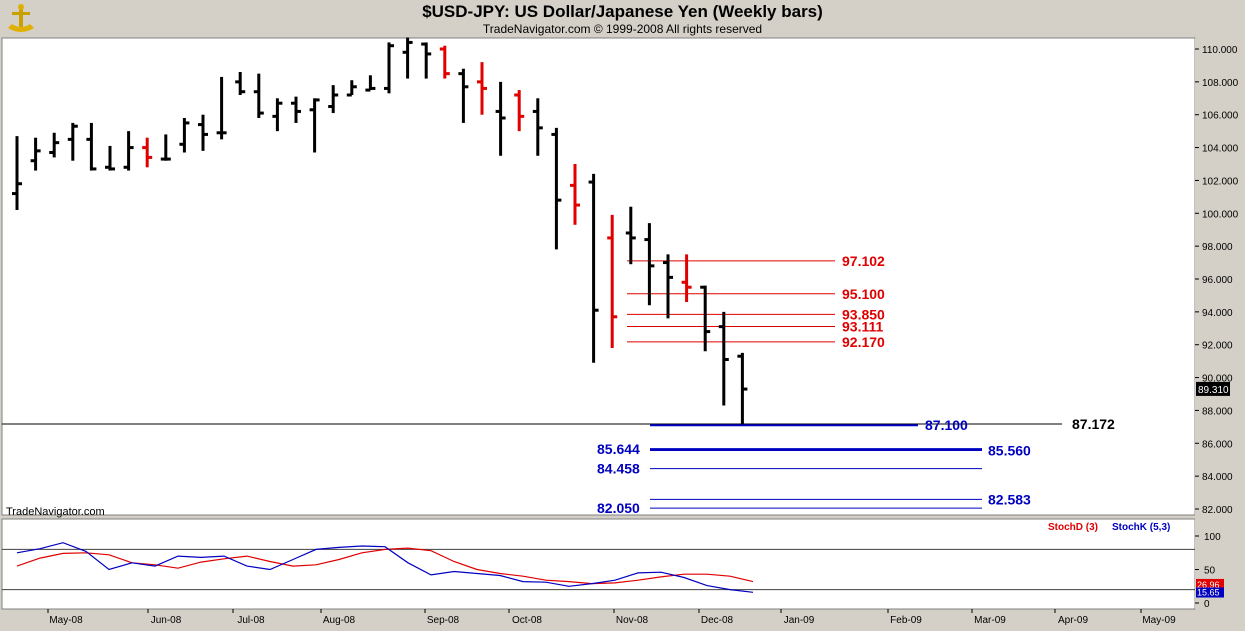 This screenshot has height=631, width=1245. I want to click on x-tick-label: Jun-08, so click(166, 620).